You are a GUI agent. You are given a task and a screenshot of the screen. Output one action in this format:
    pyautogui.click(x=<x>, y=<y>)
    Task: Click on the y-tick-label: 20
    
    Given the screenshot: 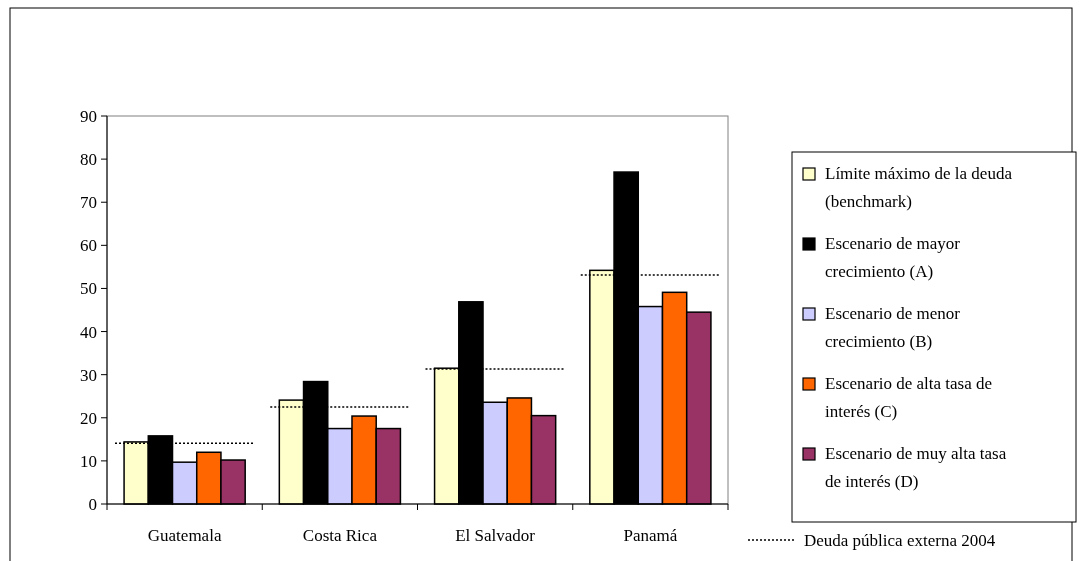 What is the action you would take?
    pyautogui.click(x=88, y=418)
    